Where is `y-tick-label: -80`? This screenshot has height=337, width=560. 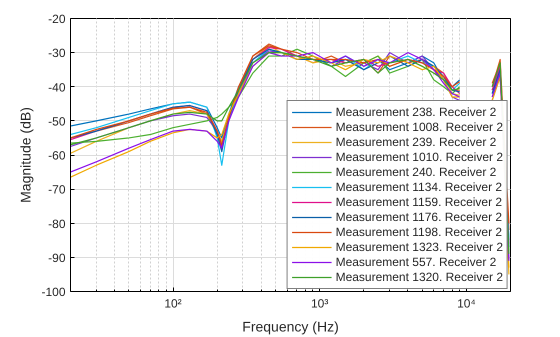 y-tick-label: -80 is located at coordinates (57, 223).